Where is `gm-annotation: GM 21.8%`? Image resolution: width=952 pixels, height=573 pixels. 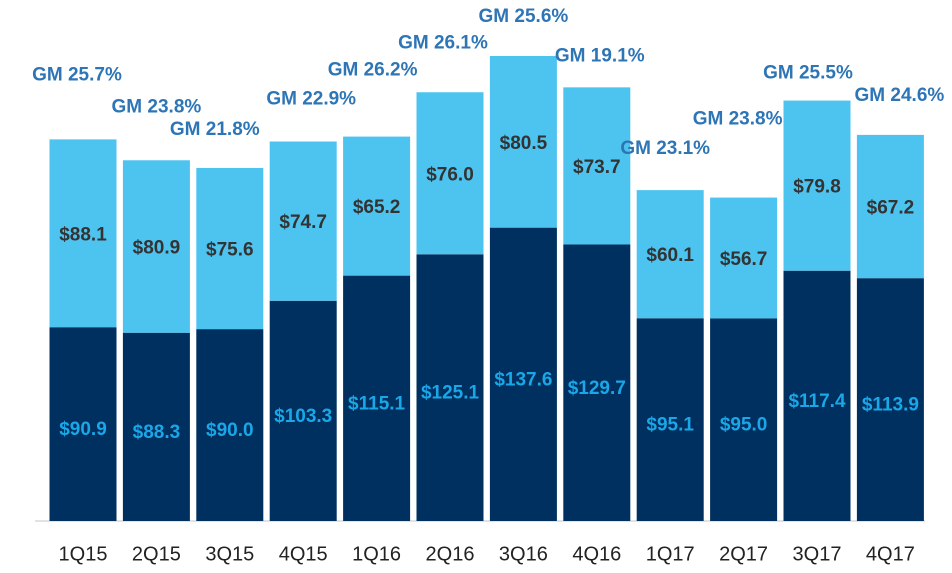
gm-annotation: GM 21.8% is located at coordinates (215, 129).